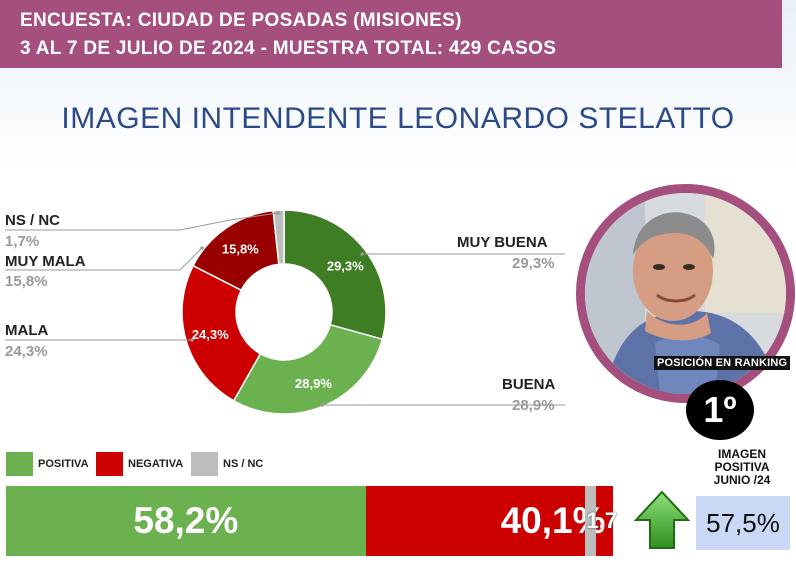 Image resolution: width=796 pixels, height=563 pixels. I want to click on donut-slice-muy-buena, so click(335, 275).